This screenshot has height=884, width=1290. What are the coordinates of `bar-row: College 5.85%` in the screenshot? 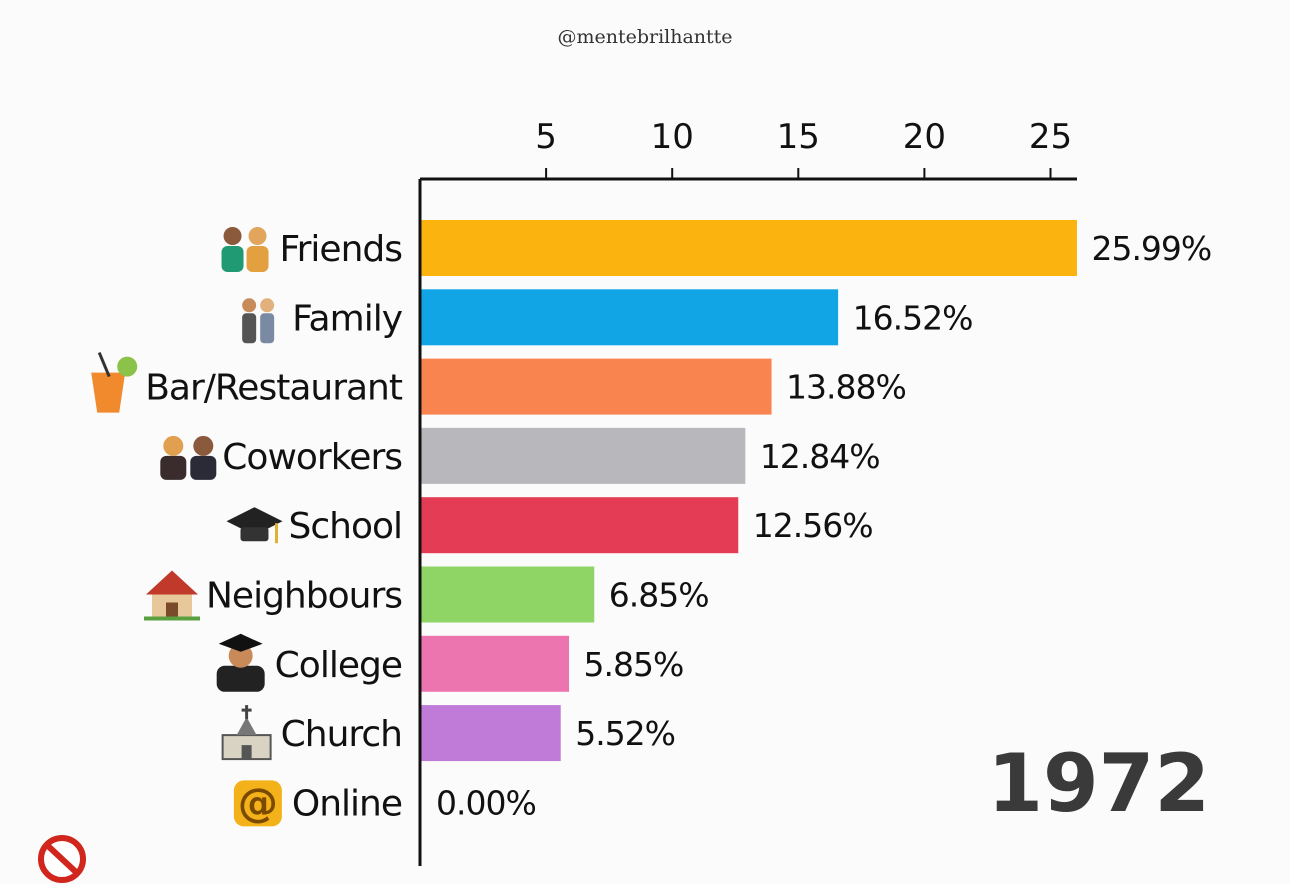 It's located at (450, 662).